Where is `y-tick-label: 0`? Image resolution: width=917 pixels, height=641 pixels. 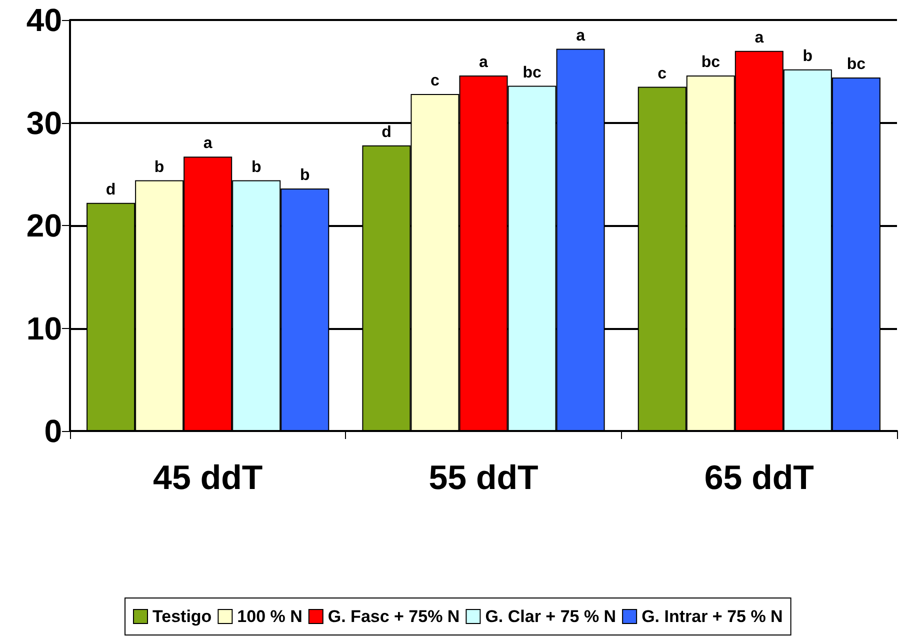 y-tick-label: 0 is located at coordinates (53, 431).